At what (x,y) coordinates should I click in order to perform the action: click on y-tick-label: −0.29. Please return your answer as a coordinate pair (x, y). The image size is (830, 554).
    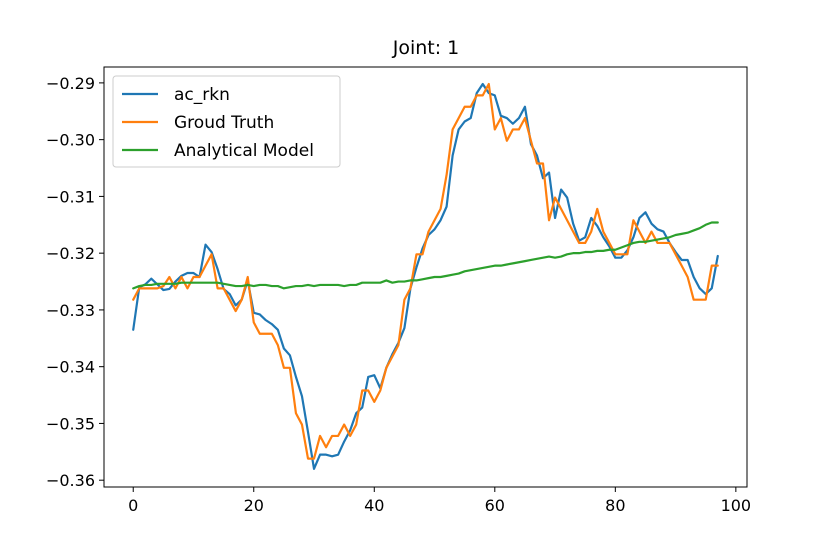
    Looking at the image, I should click on (70, 83).